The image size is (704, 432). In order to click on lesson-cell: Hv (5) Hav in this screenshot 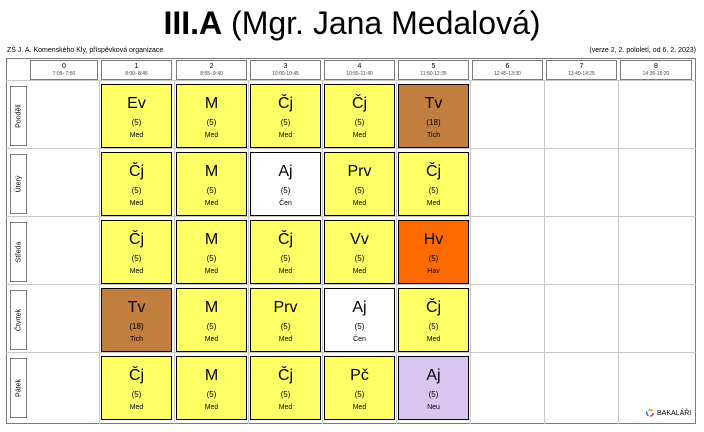, I will do `click(433, 252)`.